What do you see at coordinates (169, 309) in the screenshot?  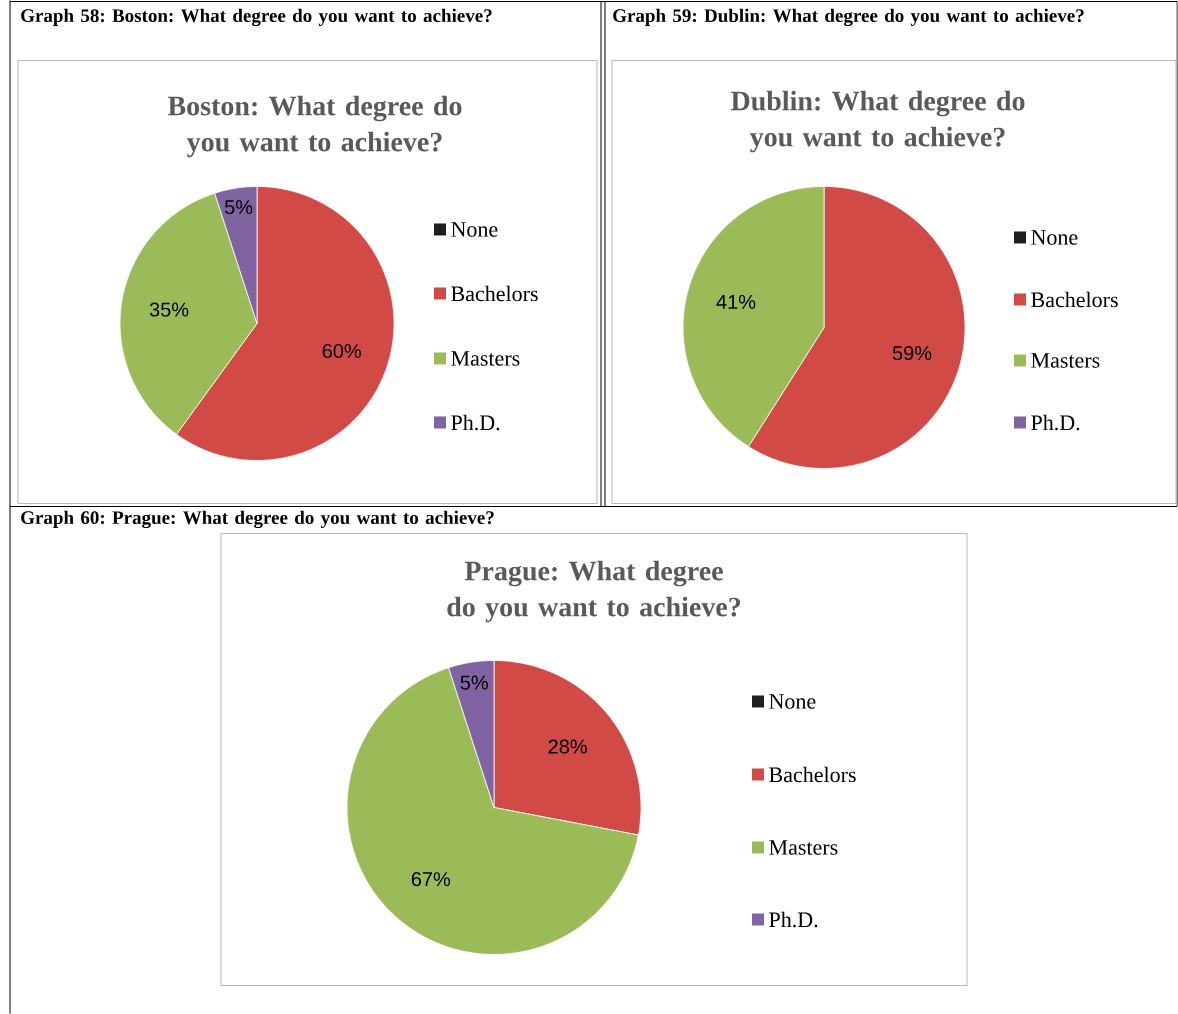 I see `data-label: 35%` at bounding box center [169, 309].